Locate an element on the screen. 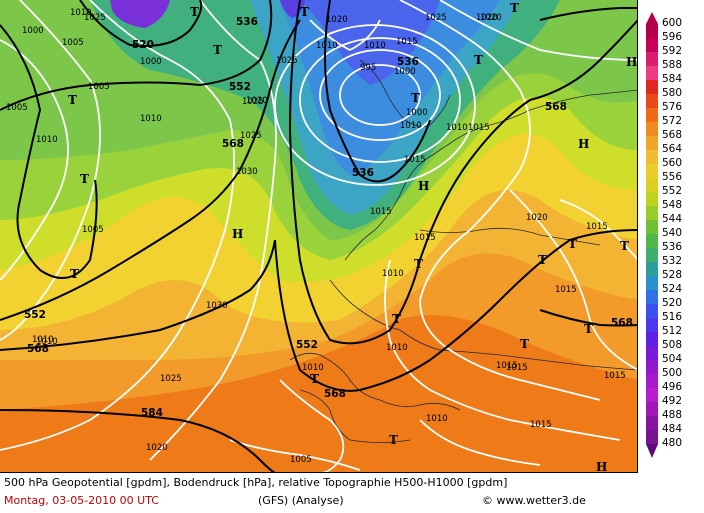 This screenshot has width=704, height=513. scale-label: 492 is located at coordinates (672, 401).